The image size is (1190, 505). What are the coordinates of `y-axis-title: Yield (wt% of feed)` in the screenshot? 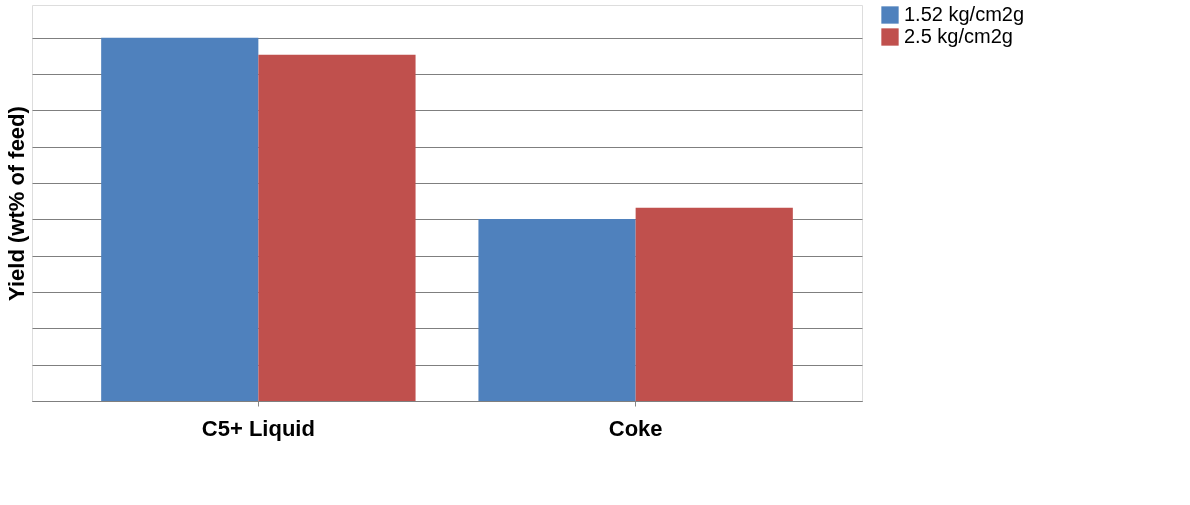 It's located at (16, 203).